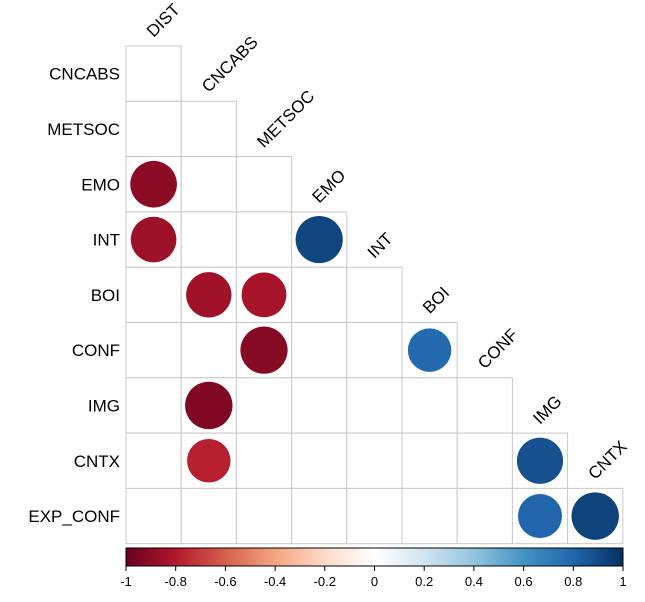  I want to click on colorbar-tick-label: 0.4, so click(474, 581).